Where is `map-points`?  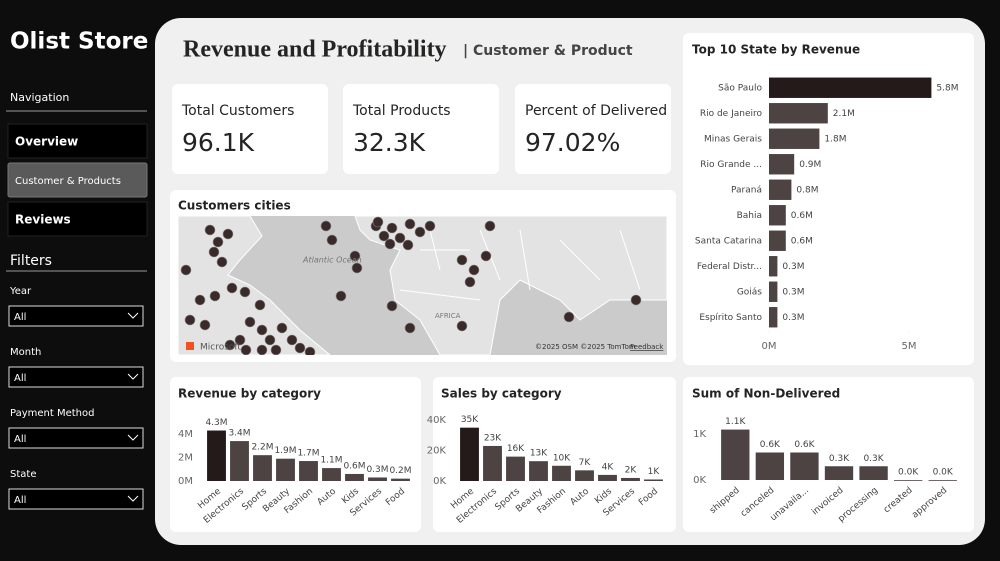
map-points is located at coordinates (411, 285).